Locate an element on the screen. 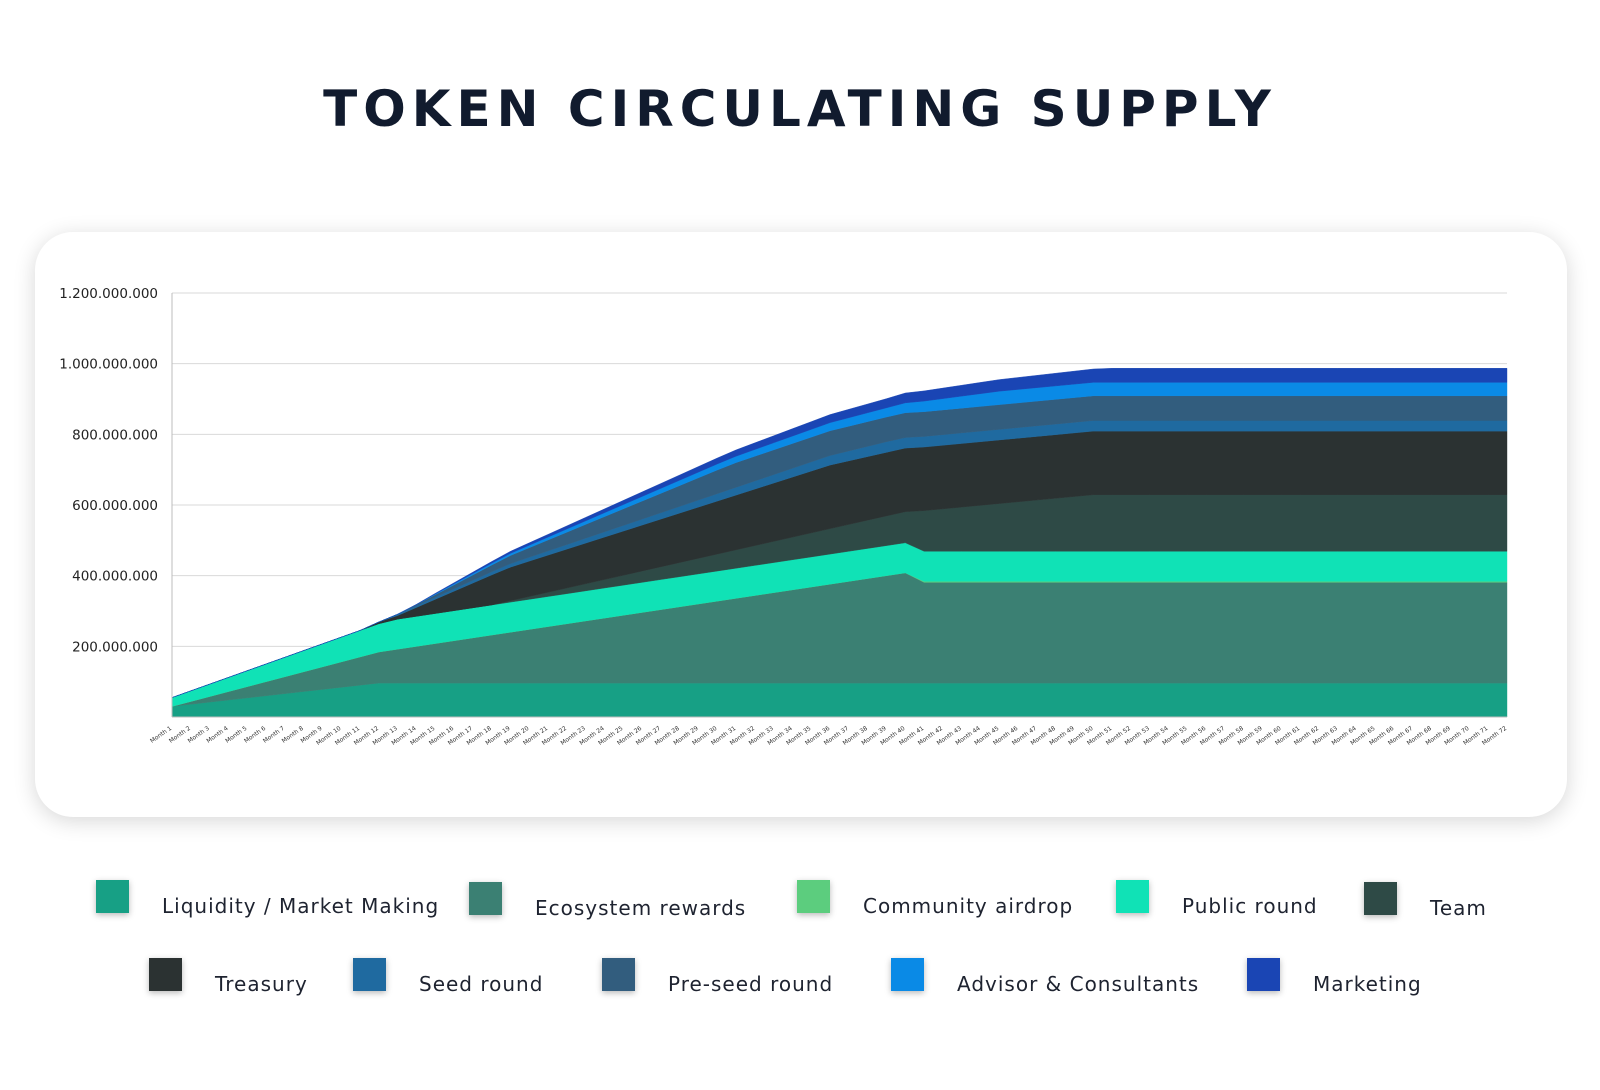 The height and width of the screenshot is (1090, 1600). chart-title: TOKEN CIRCULATING SUPPLY is located at coordinates (800, 109).